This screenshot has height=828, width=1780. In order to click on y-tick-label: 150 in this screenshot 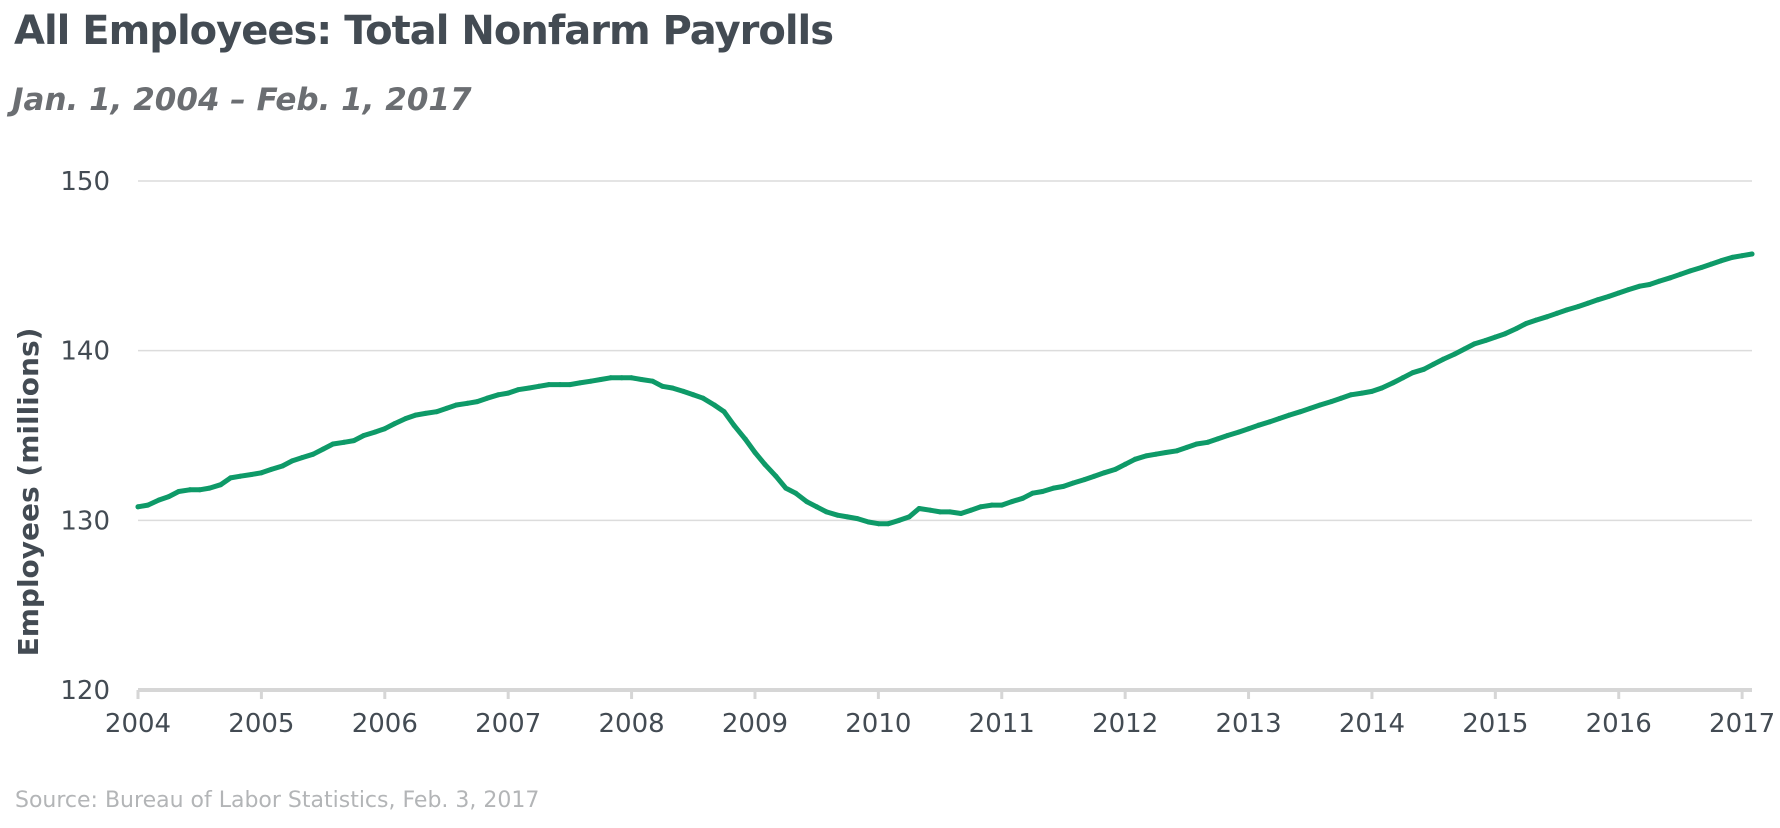, I will do `click(85, 182)`.